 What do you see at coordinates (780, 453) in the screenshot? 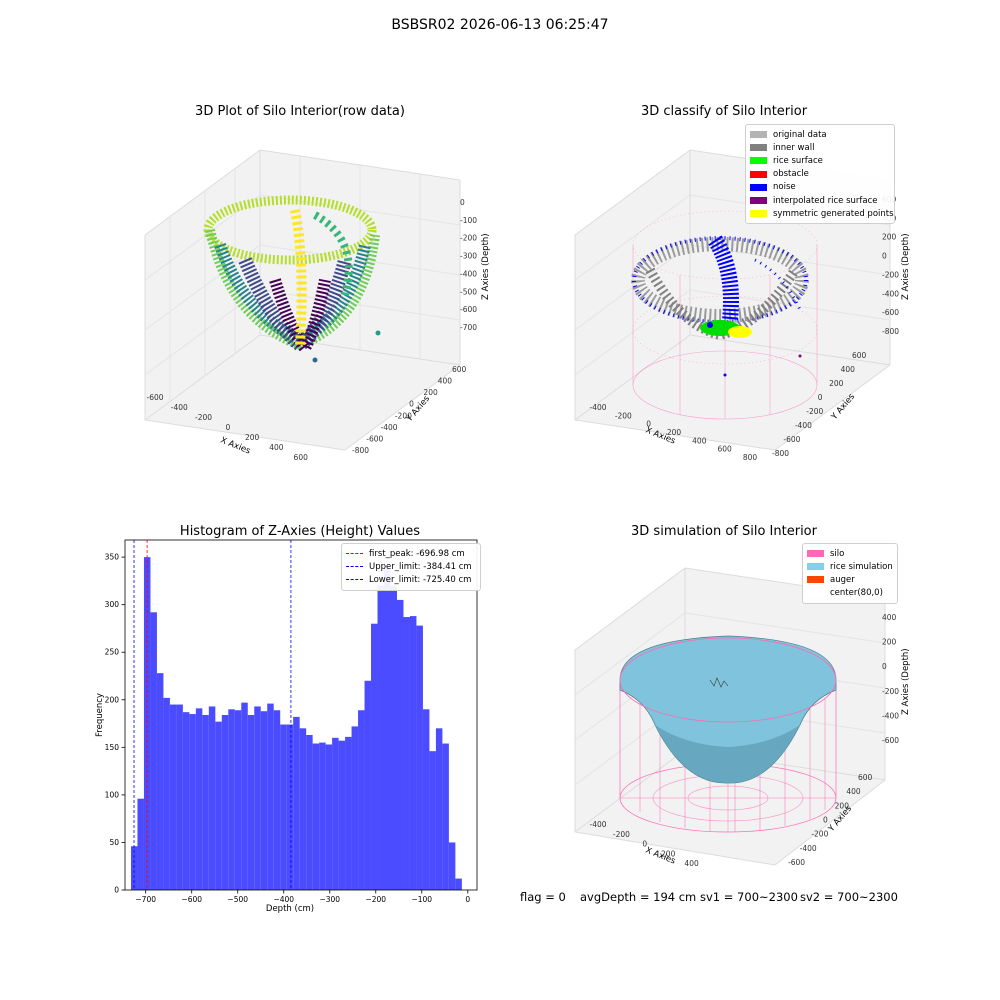
I see `classify-y-tick-label: -800` at bounding box center [780, 453].